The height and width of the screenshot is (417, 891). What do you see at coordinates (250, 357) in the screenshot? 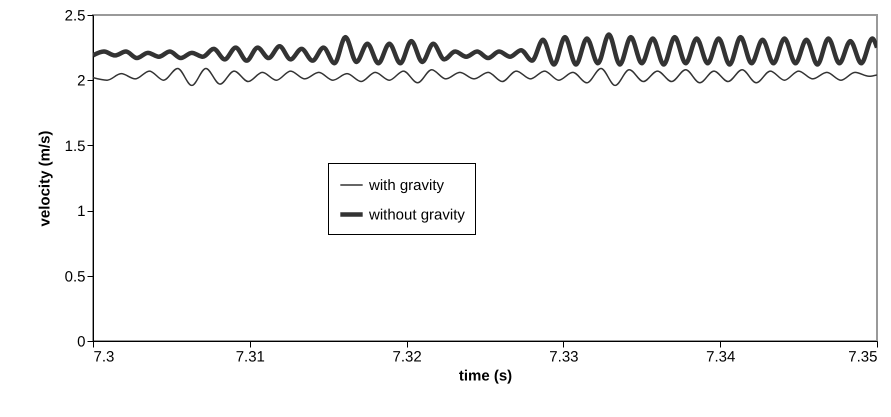
I see `x-tick-label: 7.31` at bounding box center [250, 357].